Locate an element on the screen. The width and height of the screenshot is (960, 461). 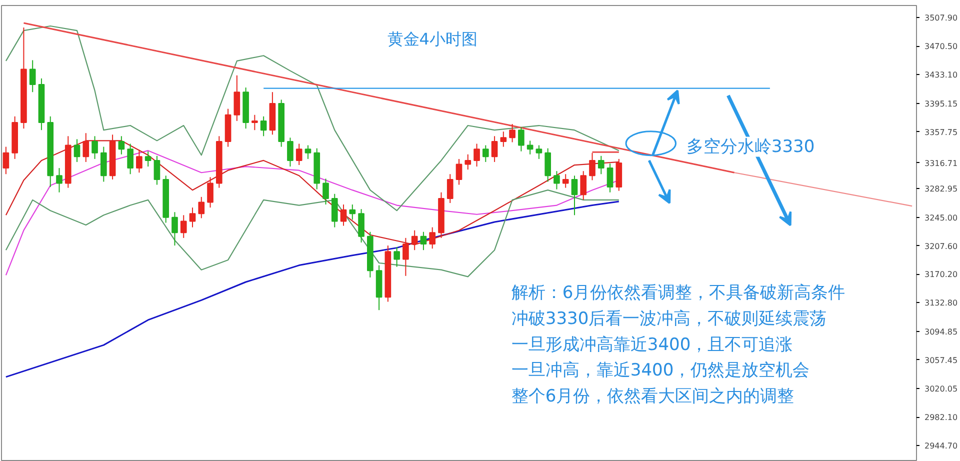
annotation: 一旦冲高，靠近3400，仍然是放空机会 is located at coordinates (660, 370).